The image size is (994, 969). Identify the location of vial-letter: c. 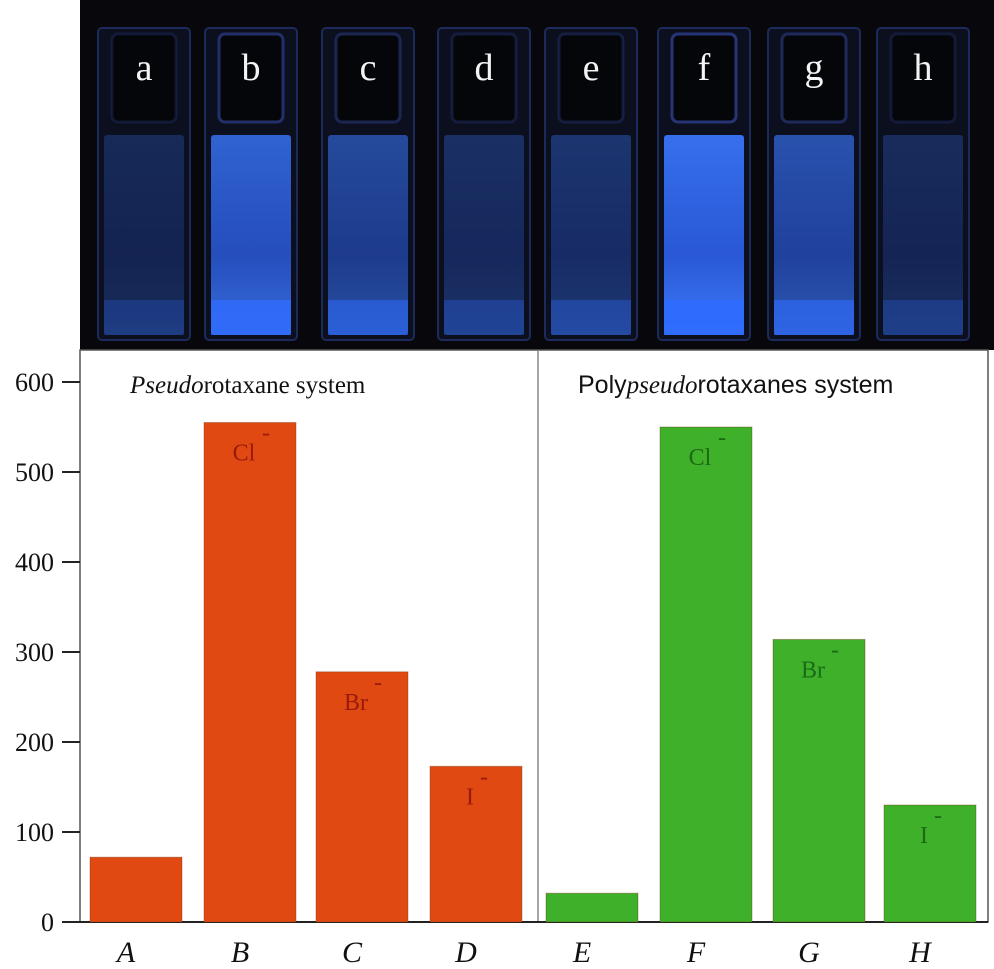
(368, 68).